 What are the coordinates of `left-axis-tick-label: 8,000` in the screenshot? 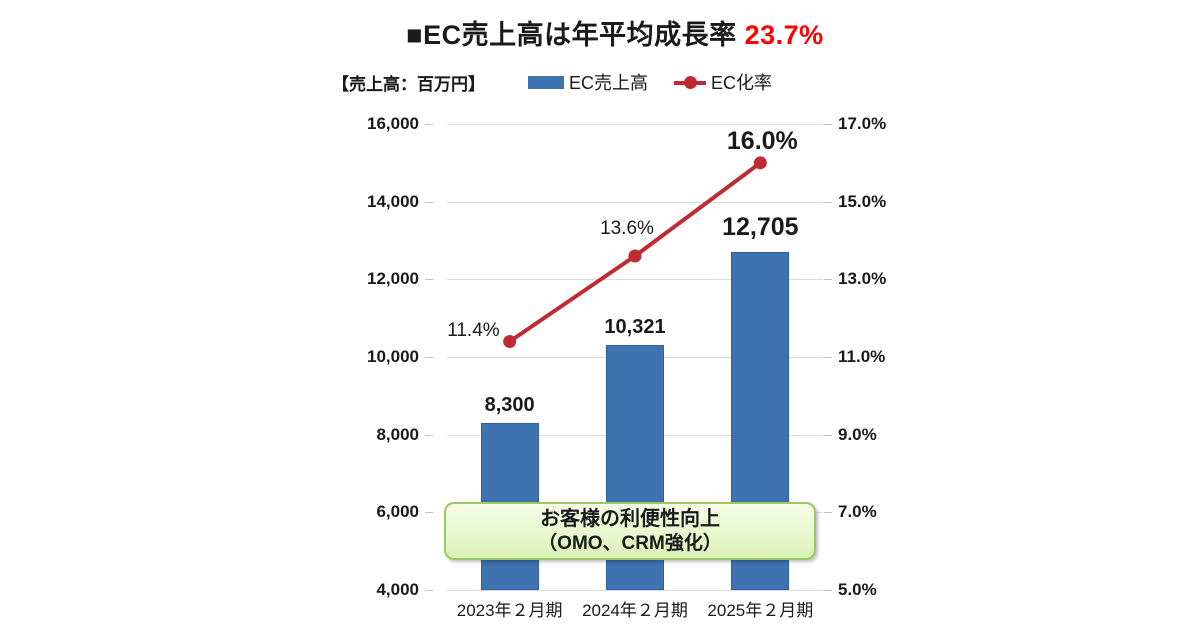 It's located at (397, 434).